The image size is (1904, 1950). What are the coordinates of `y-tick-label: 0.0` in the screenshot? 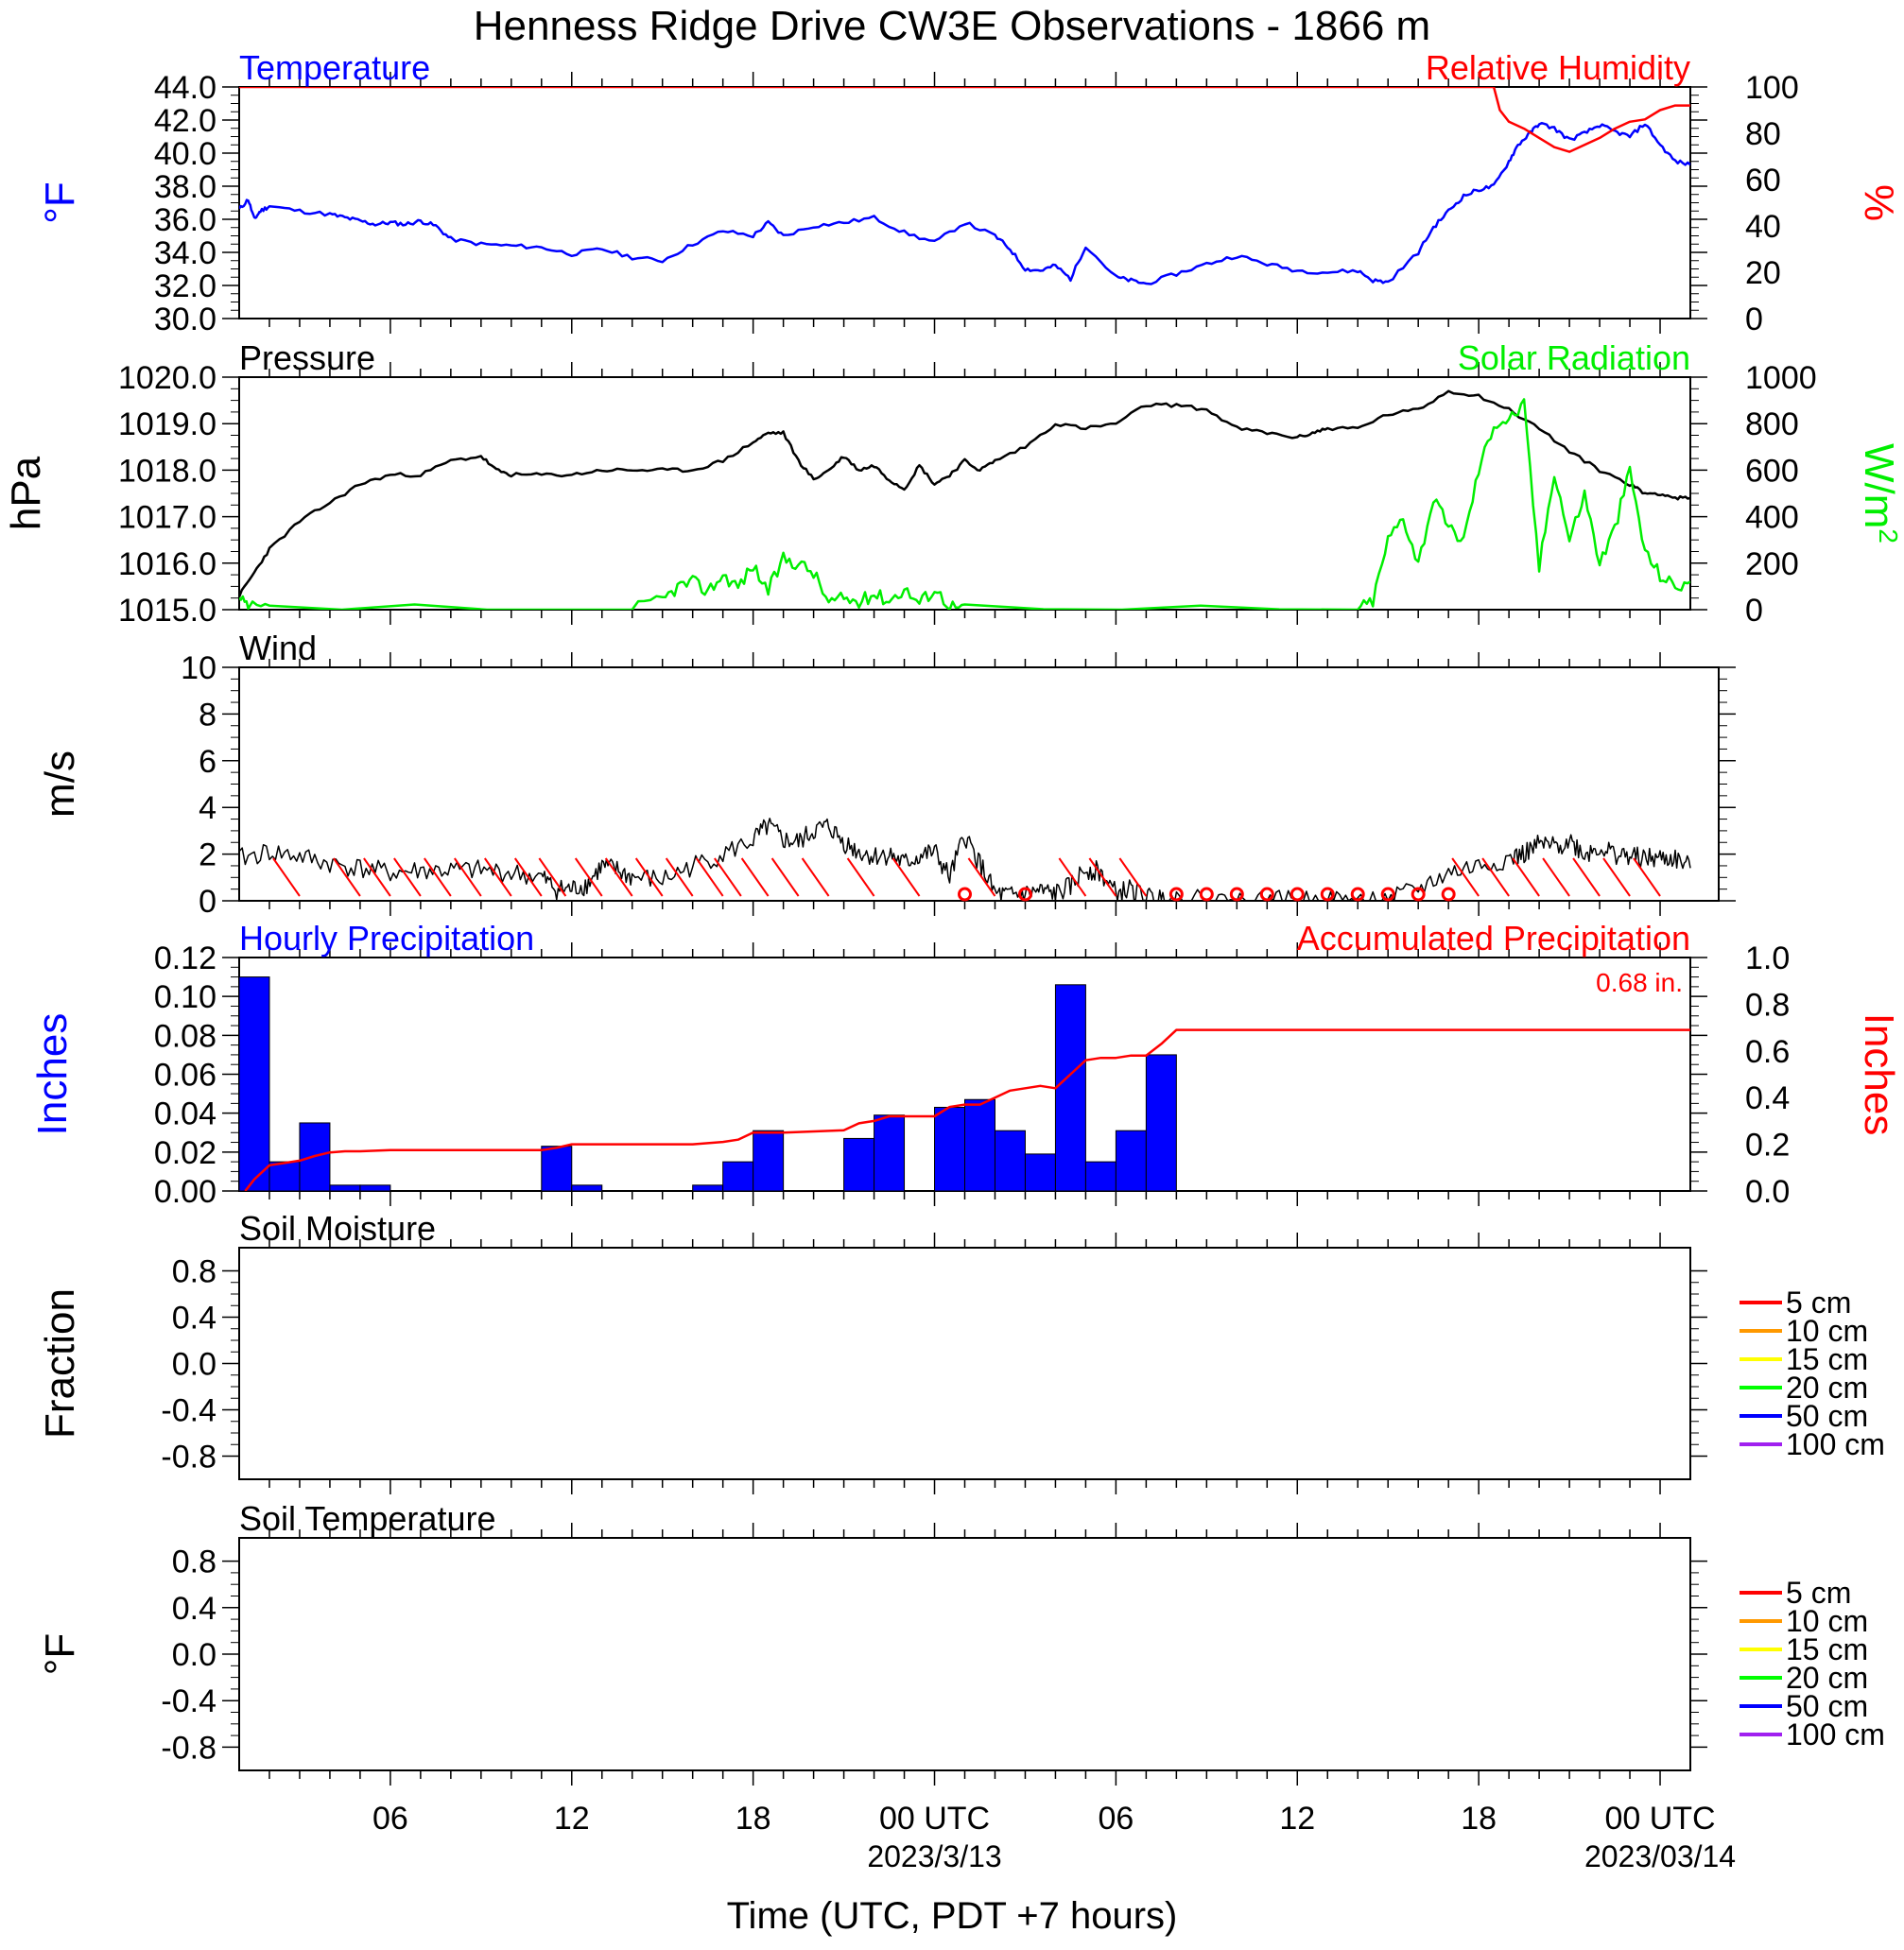 It's located at (194, 1365).